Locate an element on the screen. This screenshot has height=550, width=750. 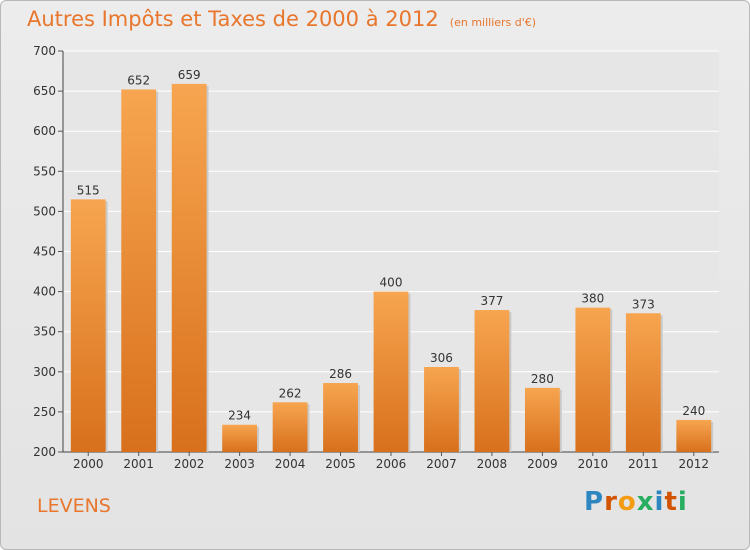
proxiti-logo: Proxiti is located at coordinates (636, 502).